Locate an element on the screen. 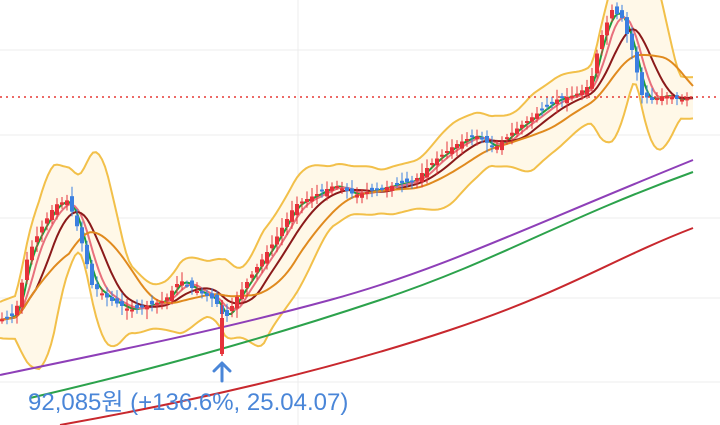 The image size is (720, 425). low-point-marker is located at coordinates (222, 372).